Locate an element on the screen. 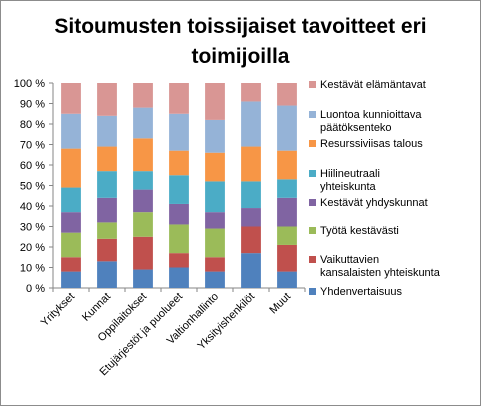 This screenshot has height=406, width=481. chart-title-line-1: Sitoumusten toissijaiset tavoitteet eri is located at coordinates (240, 26).